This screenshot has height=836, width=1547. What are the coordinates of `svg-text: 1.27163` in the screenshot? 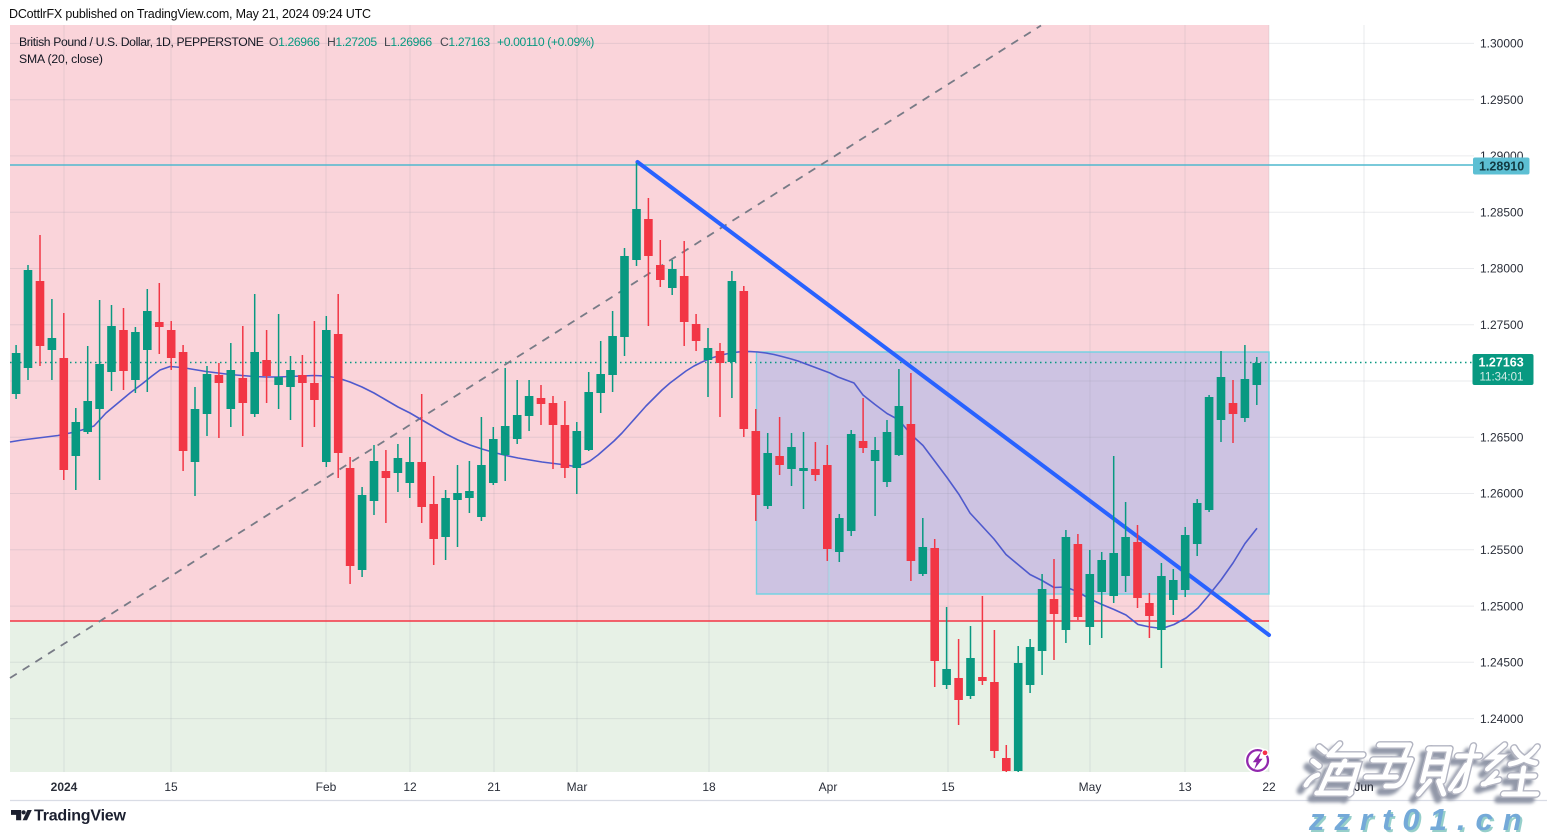 It's located at (1501, 363).